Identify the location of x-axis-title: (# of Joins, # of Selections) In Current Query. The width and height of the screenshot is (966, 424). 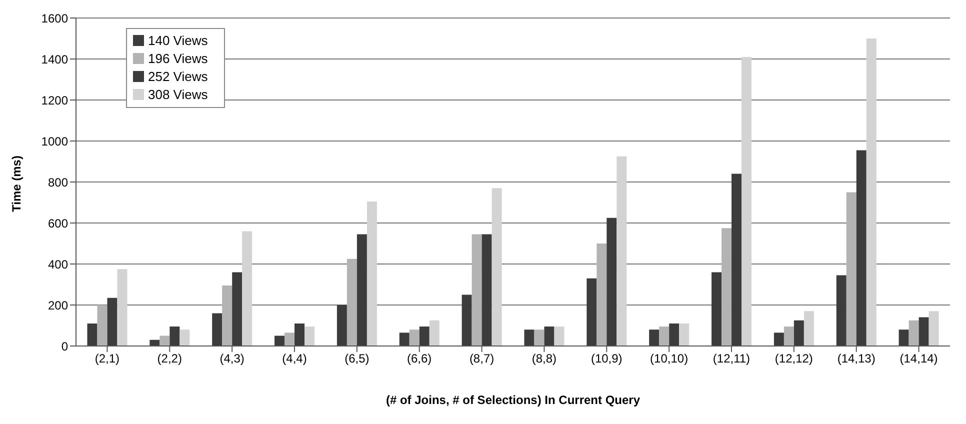
(513, 400).